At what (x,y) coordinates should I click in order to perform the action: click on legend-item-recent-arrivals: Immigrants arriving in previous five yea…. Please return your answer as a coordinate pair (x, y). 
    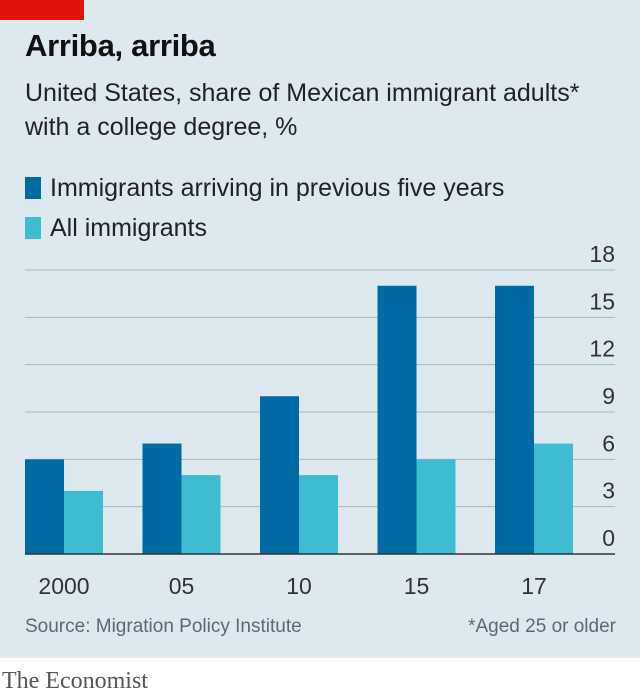
    Looking at the image, I should click on (264, 188).